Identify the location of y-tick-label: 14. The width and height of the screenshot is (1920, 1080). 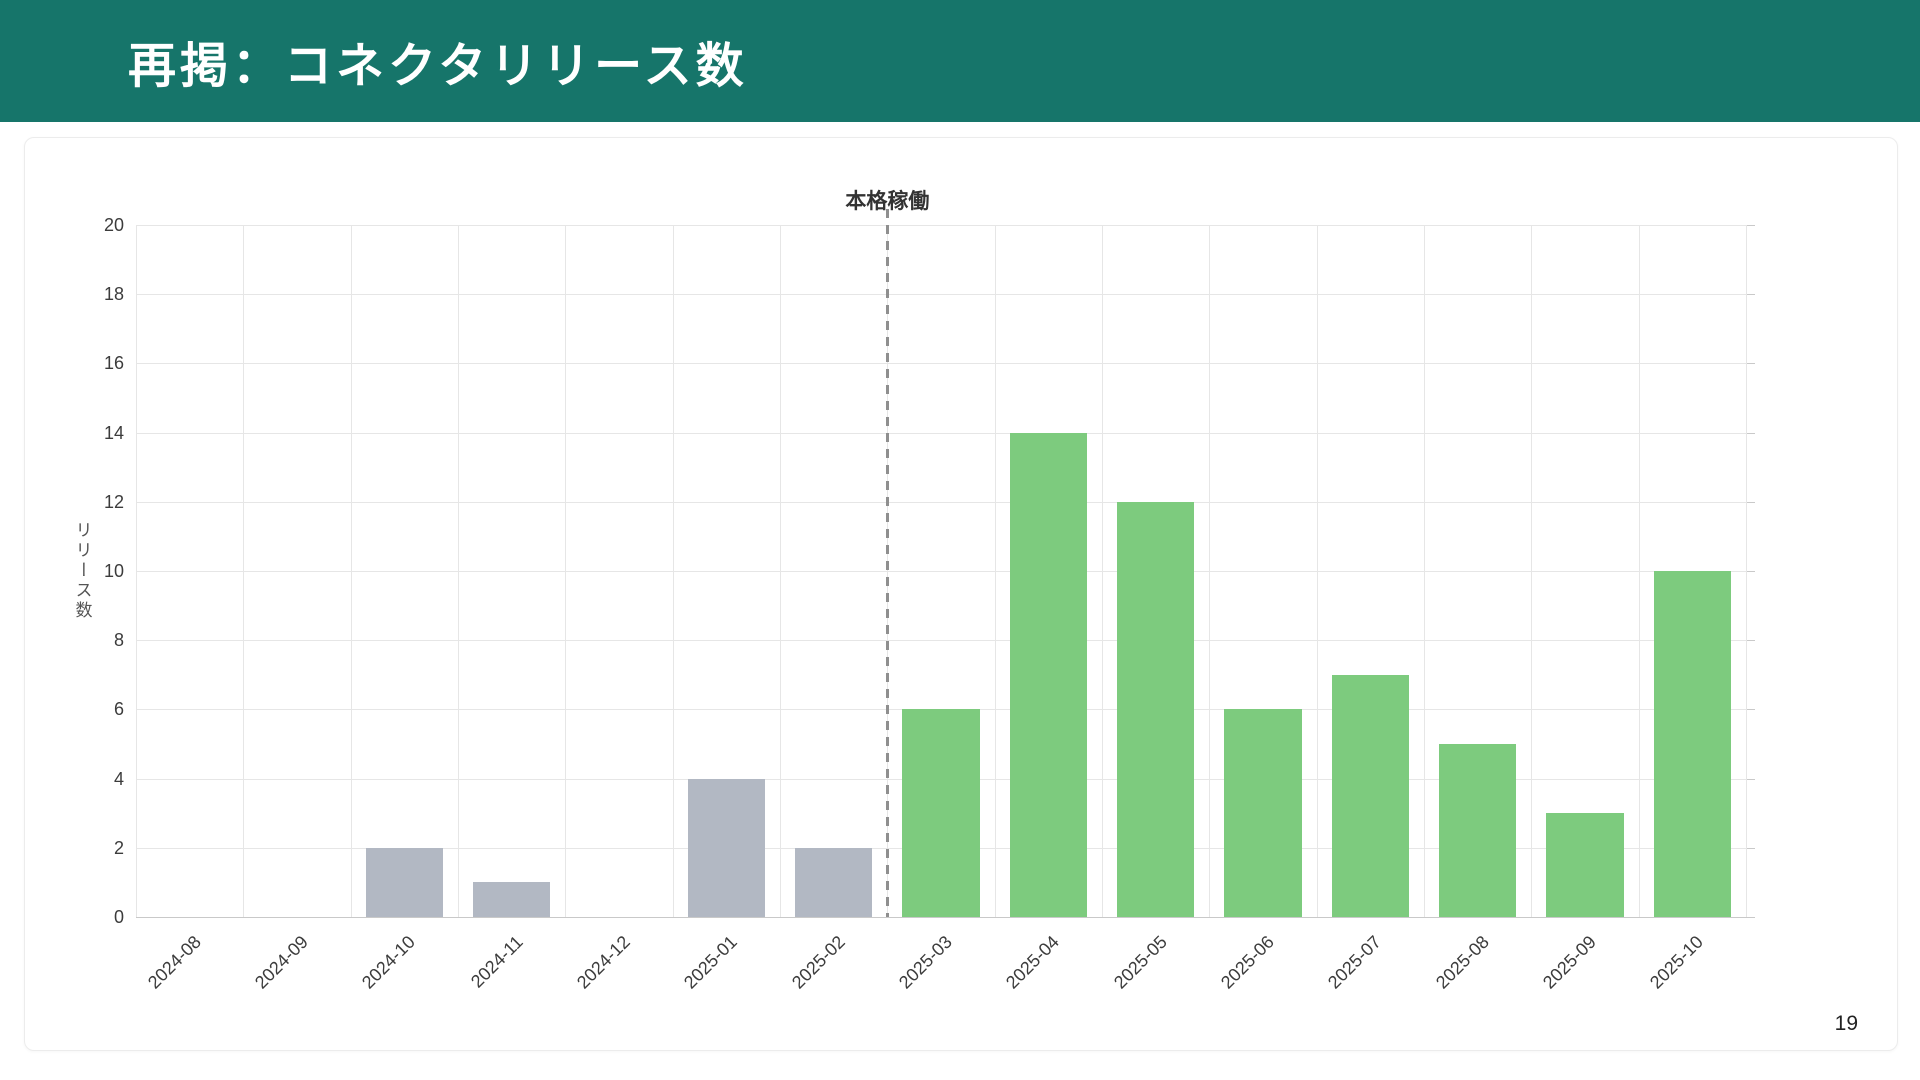
(113, 432).